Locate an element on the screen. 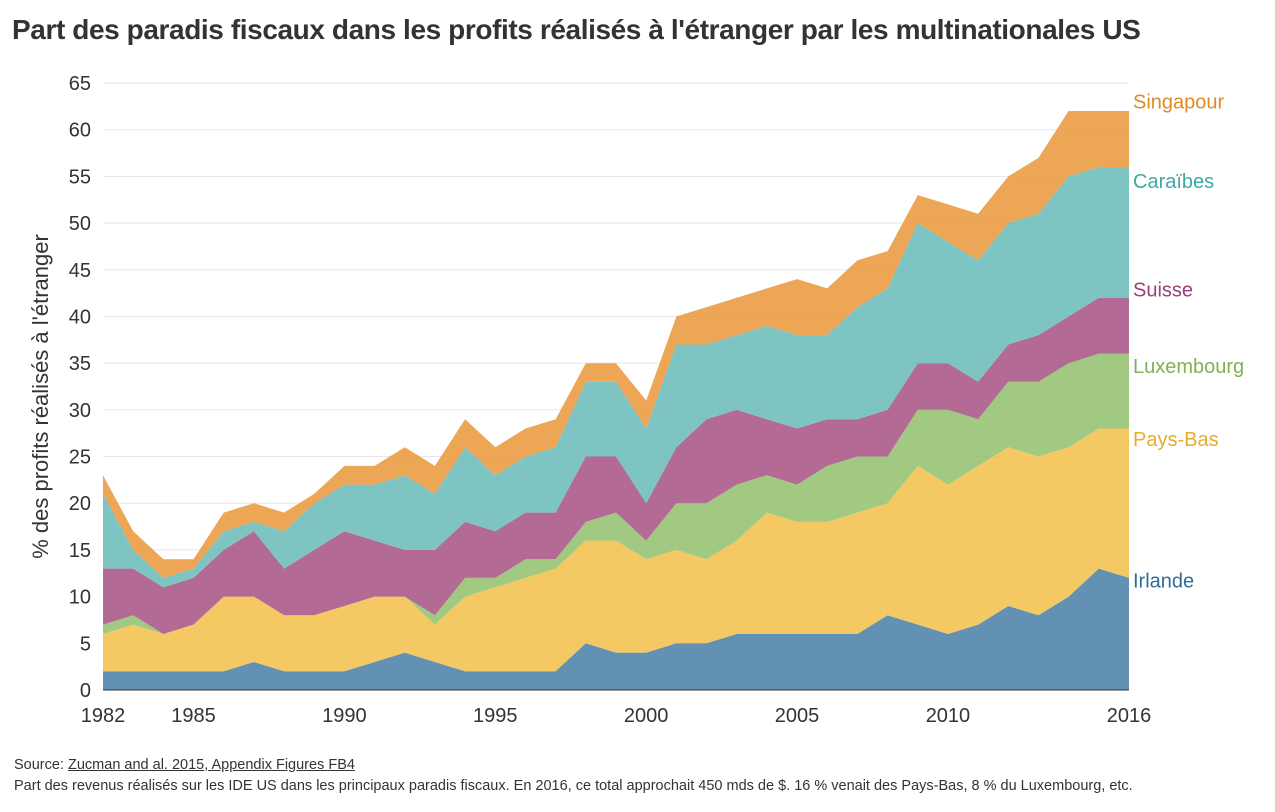 Image resolution: width=1275 pixels, height=812 pixels. y-tick-label-0: 0 is located at coordinates (85, 691).